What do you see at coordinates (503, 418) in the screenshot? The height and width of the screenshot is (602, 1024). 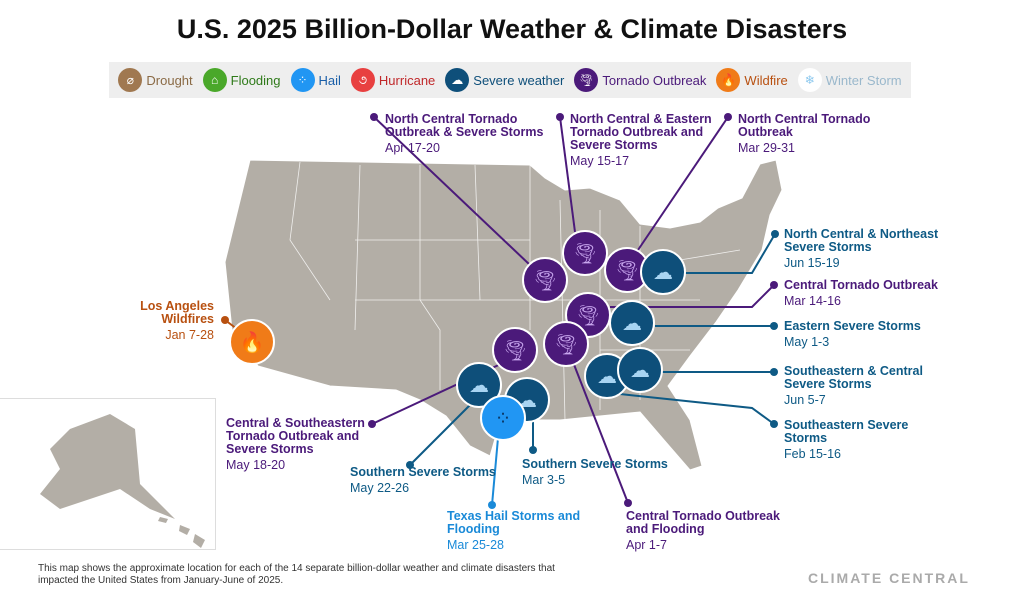 I see `hail-icon-marker: ⁘` at bounding box center [503, 418].